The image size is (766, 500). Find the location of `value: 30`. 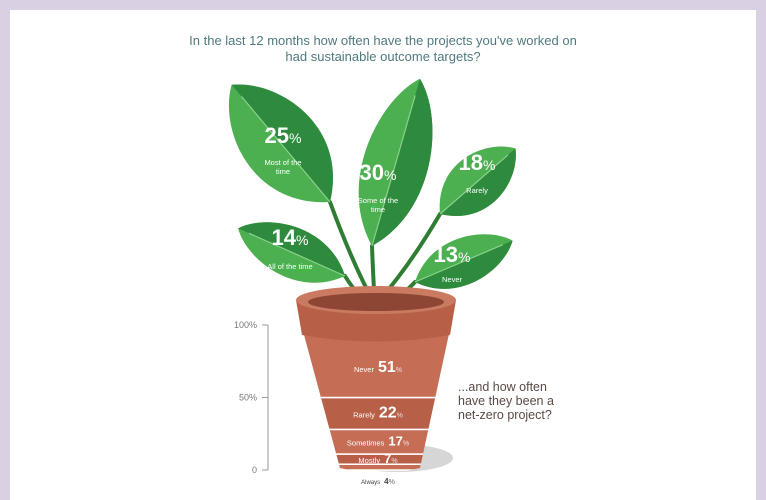

value: 30 is located at coordinates (372, 172).